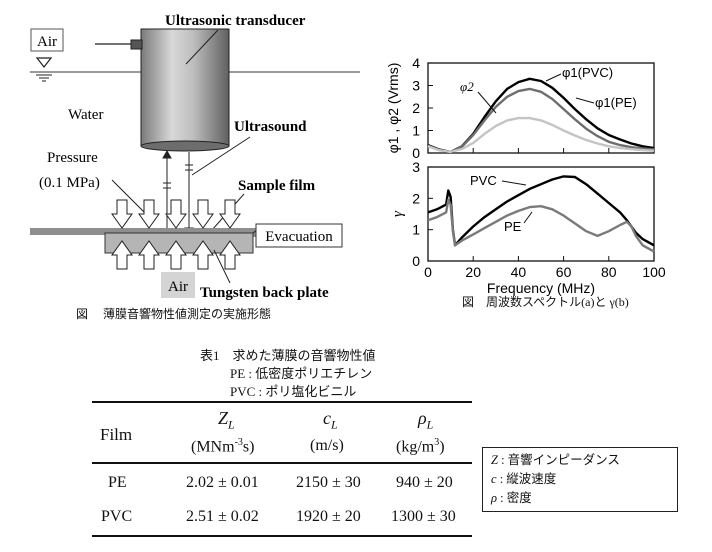  Describe the element at coordinates (587, 72) in the screenshot. I see `chart-a-label-phi1-pvc: φ1(PVC)` at that location.